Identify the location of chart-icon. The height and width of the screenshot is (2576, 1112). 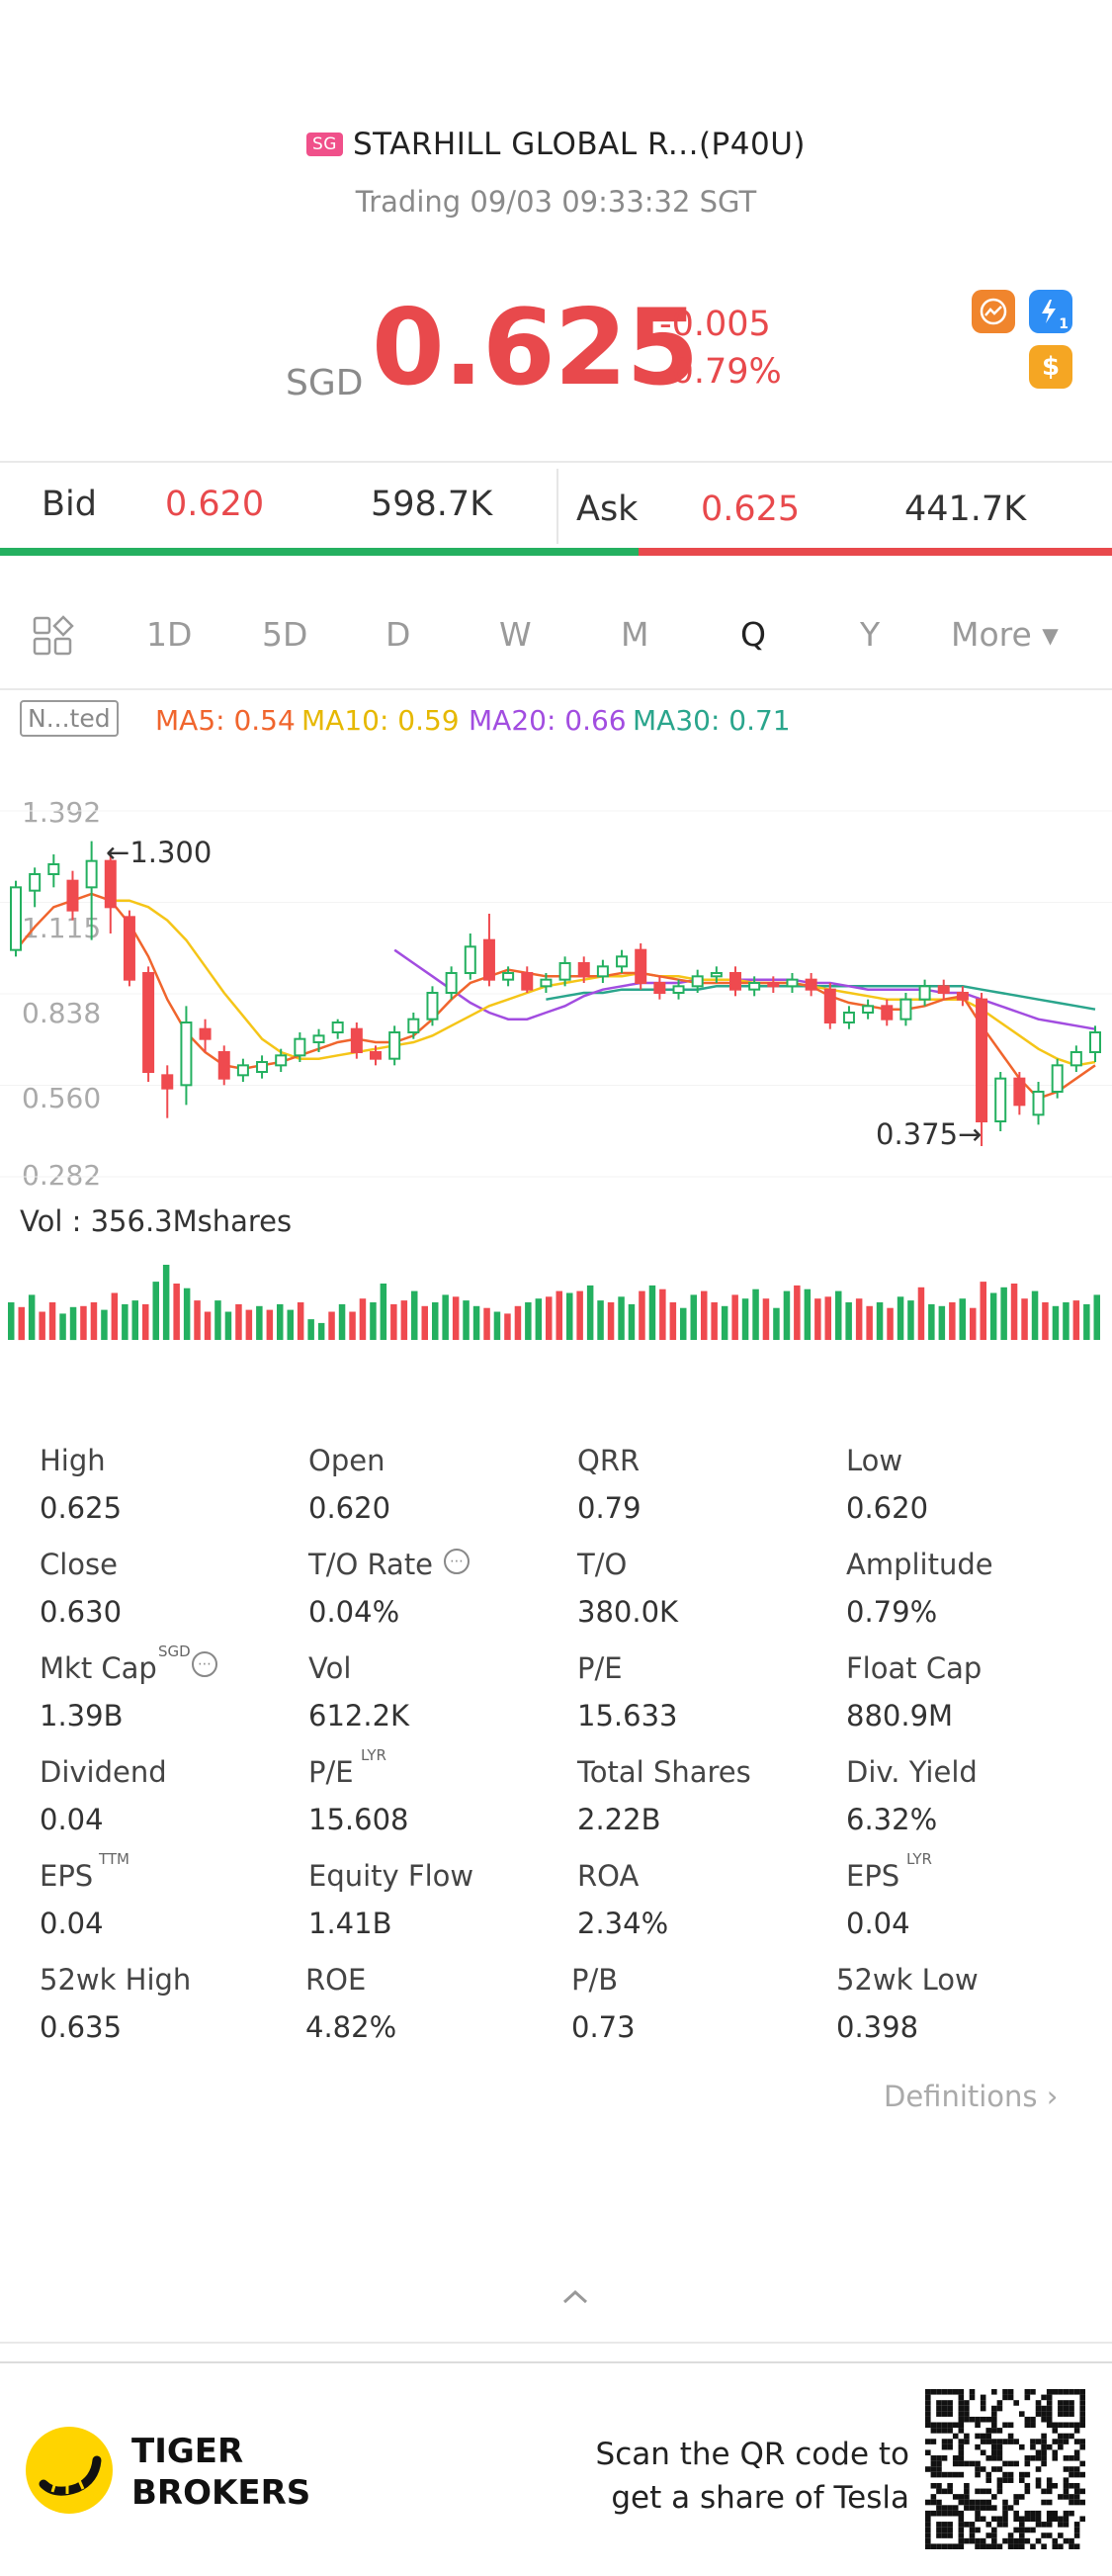
(993, 311).